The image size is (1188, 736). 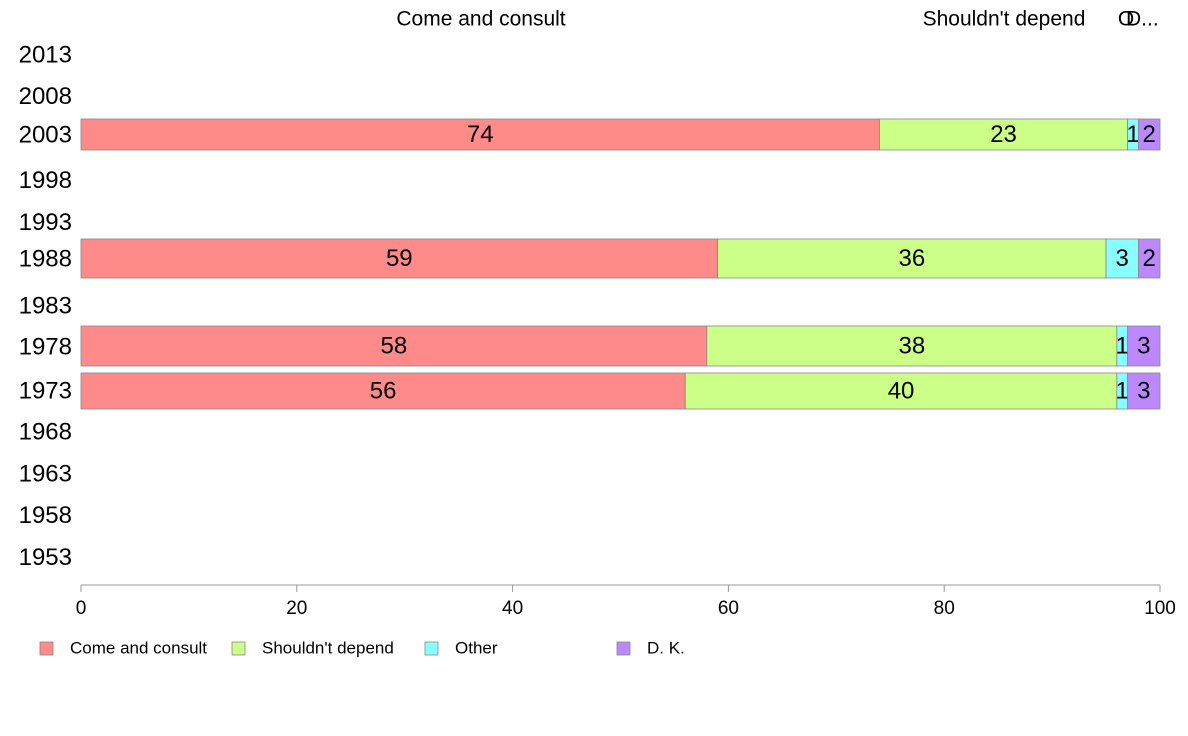 What do you see at coordinates (45, 222) in the screenshot?
I see `year-label-1993: 1993` at bounding box center [45, 222].